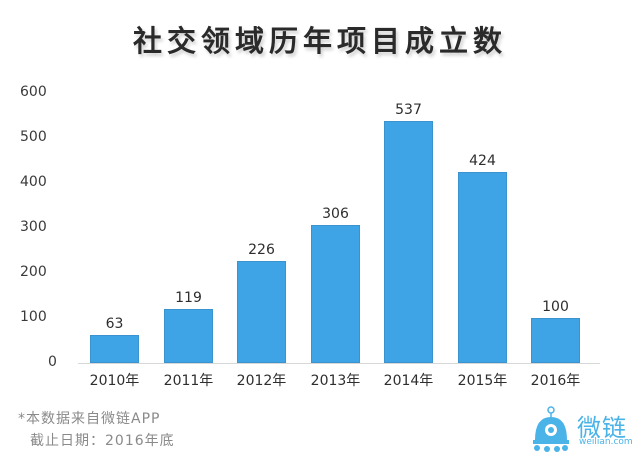 The height and width of the screenshot is (460, 640). Describe the element at coordinates (555, 307) in the screenshot. I see `bar-value-label: 100` at that location.